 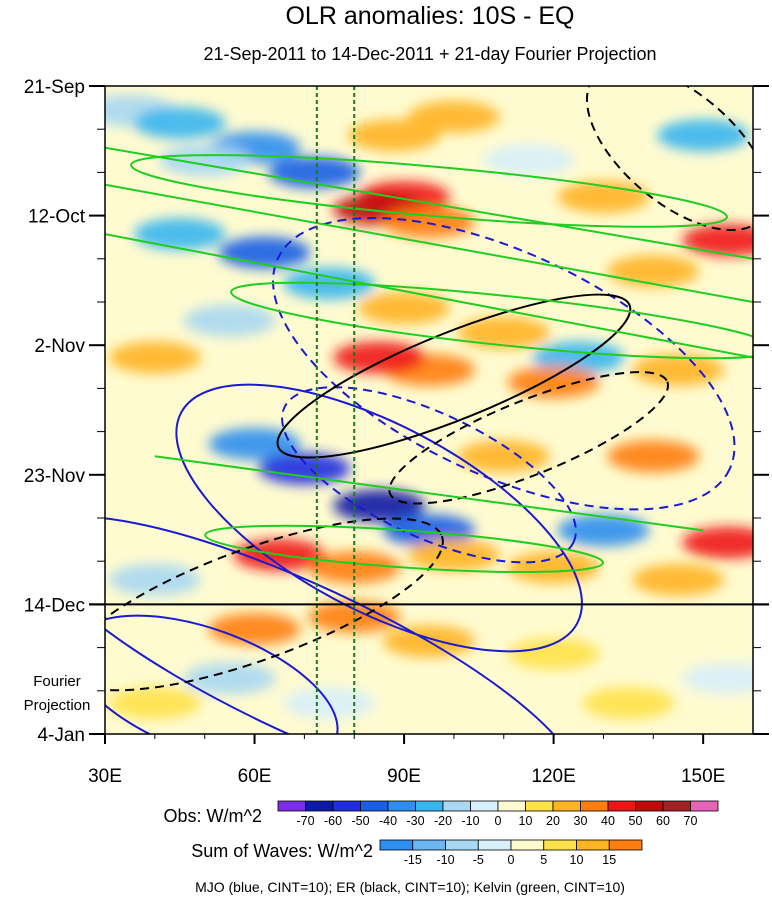 I want to click on obs-colorbar-level-10: 30, so click(x=581, y=821).